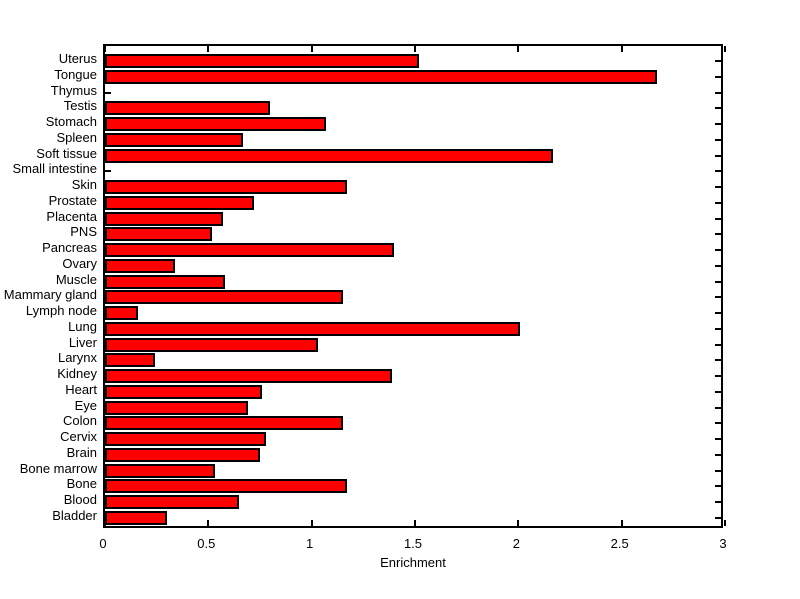 This screenshot has width=800, height=599. What do you see at coordinates (75, 74) in the screenshot?
I see `category-label-tongue: Tongue` at bounding box center [75, 74].